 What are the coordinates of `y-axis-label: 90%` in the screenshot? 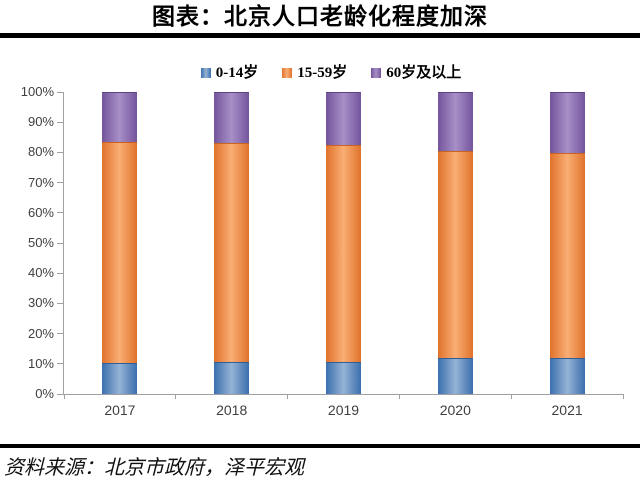 It's located at (40, 122).